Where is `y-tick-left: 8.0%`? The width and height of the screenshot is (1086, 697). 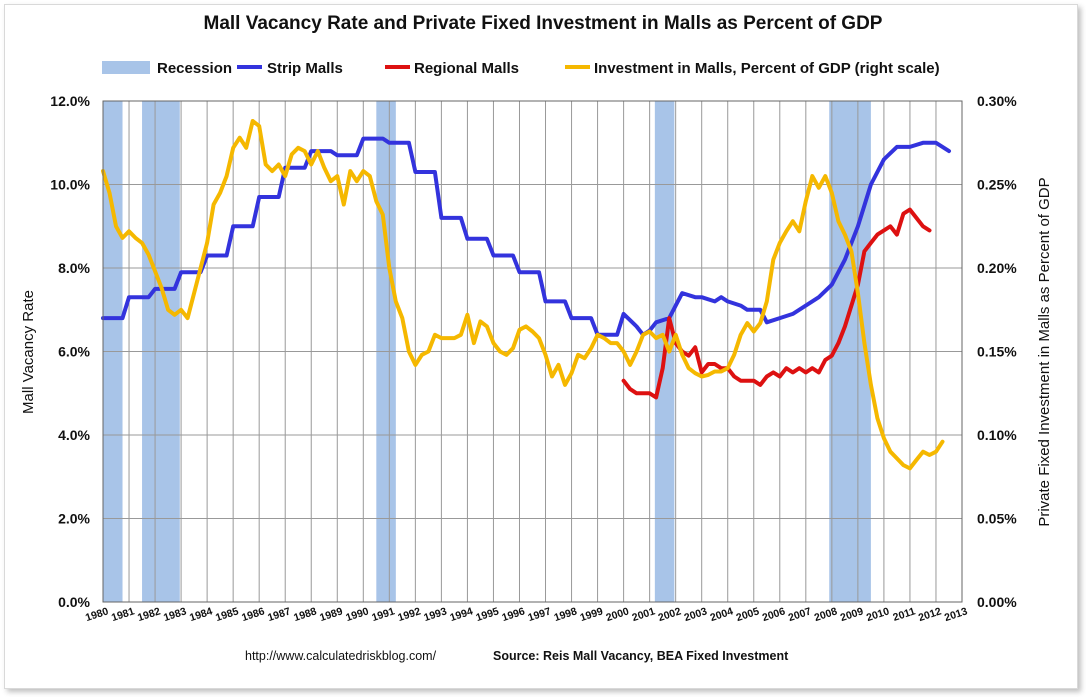 y-tick-left: 8.0% is located at coordinates (74, 268).